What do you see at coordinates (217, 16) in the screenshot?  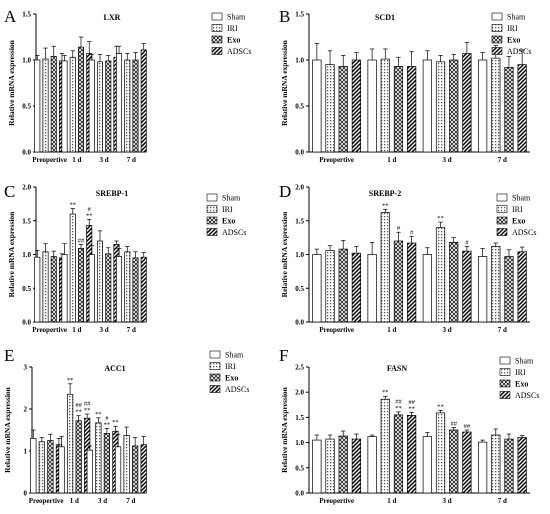 I see `legend-swatch-blank-icon` at bounding box center [217, 16].